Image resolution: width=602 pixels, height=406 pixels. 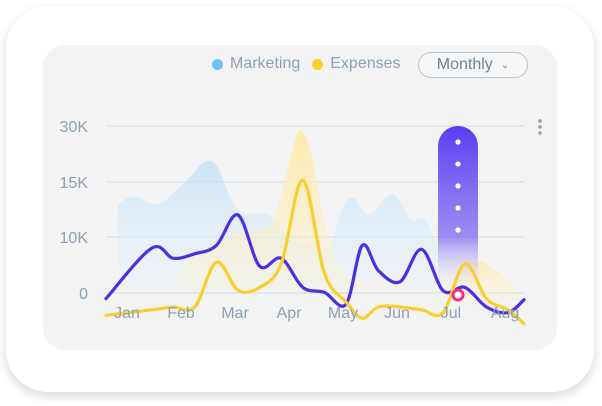 What do you see at coordinates (316, 313) in the screenshot?
I see `x-axis-labels: Jan Feb Mar Apr May Jun Jul Aug` at bounding box center [316, 313].